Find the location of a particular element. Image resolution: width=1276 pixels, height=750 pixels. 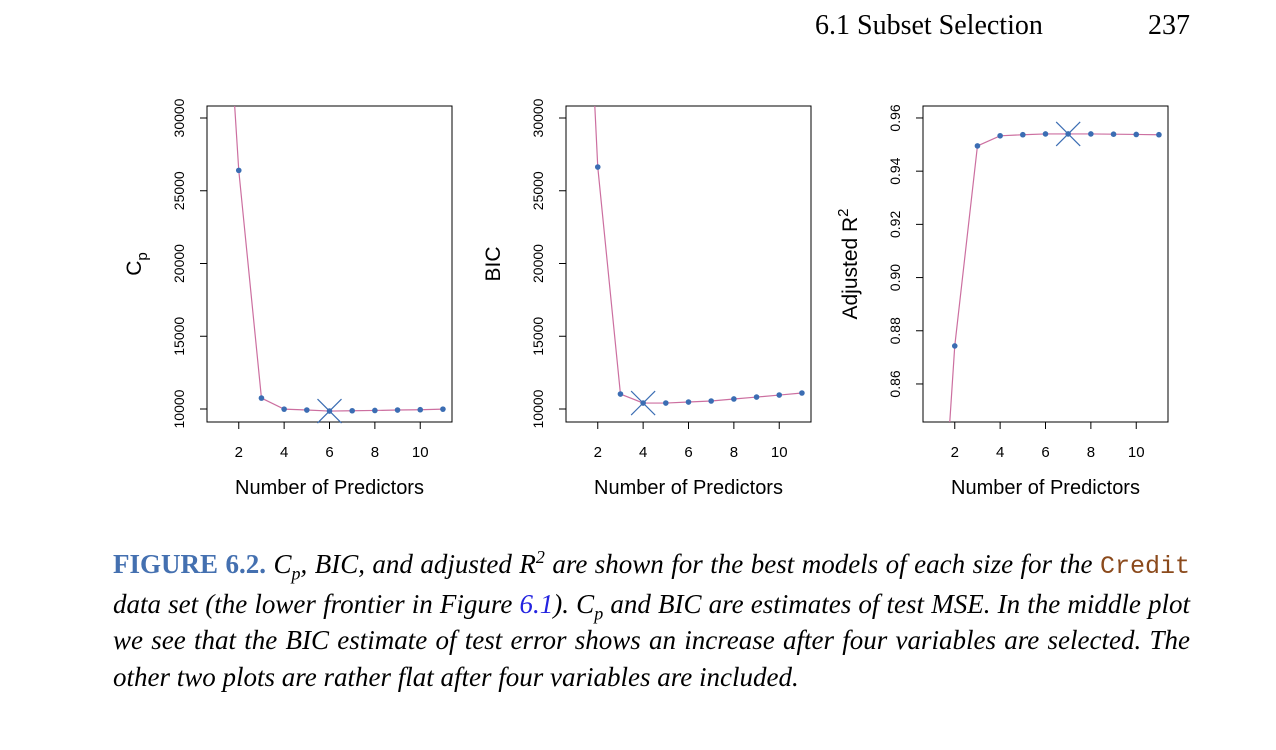

y-axis-label: Cp is located at coordinates (137, 264).